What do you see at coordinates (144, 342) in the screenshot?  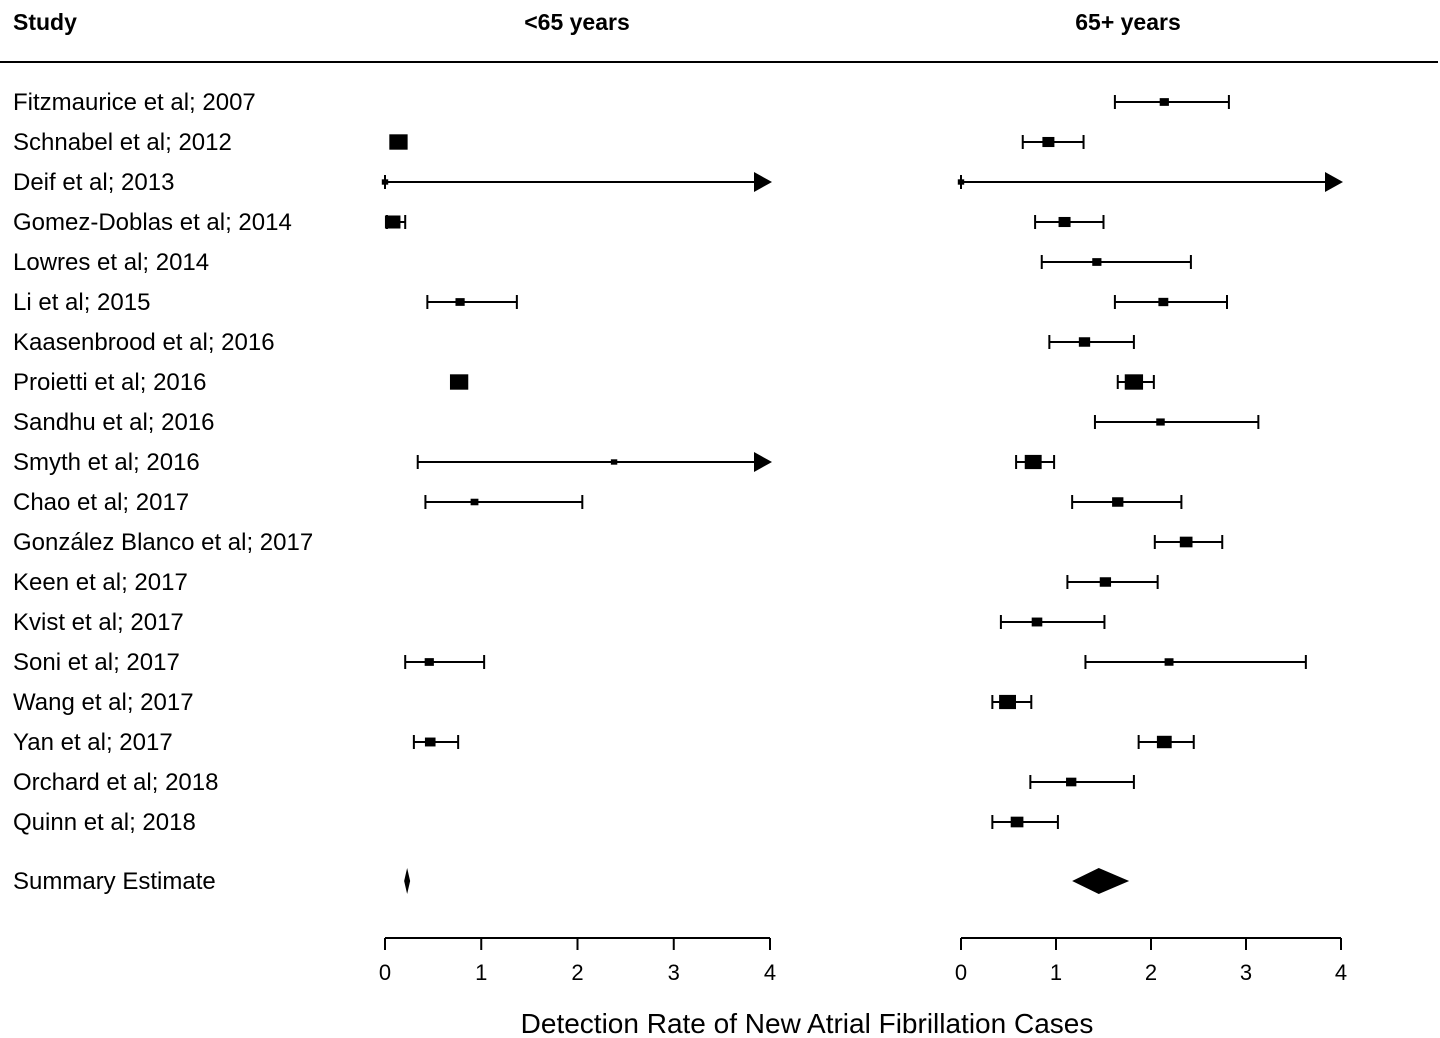 I see `study-label: Kaasenbrood et al; 2016` at bounding box center [144, 342].